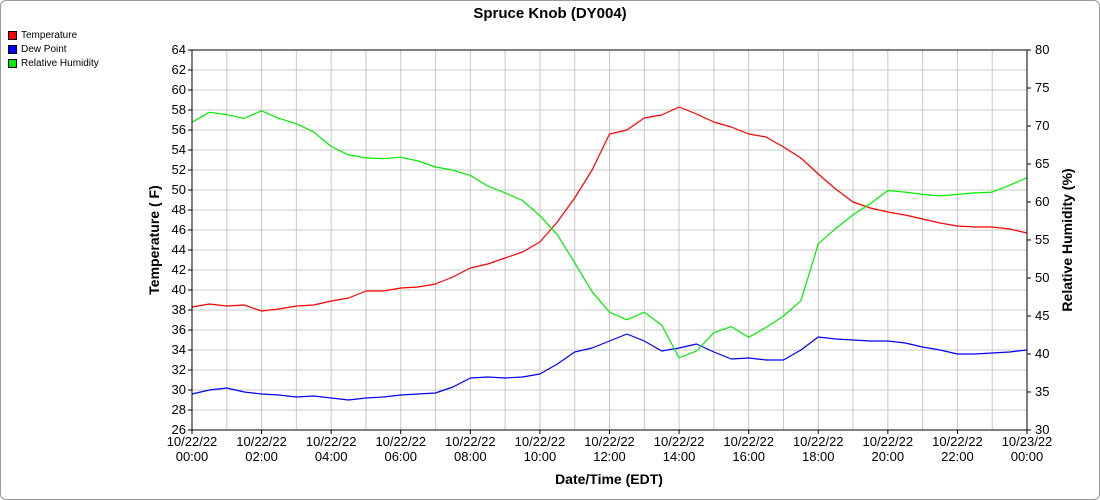 The image size is (1100, 500). I want to click on legend-swatch-temperature, so click(12, 35).